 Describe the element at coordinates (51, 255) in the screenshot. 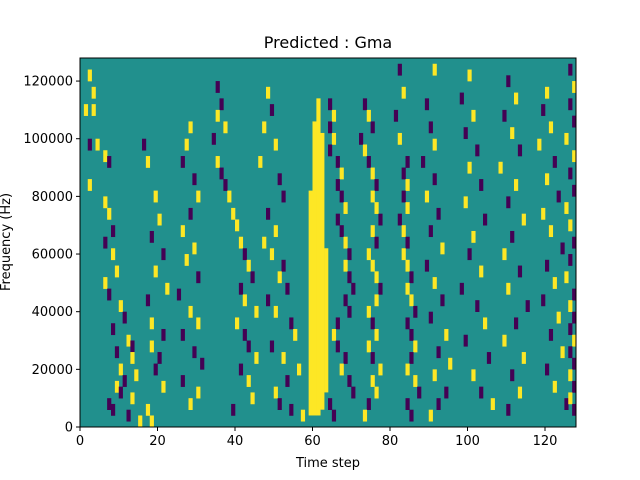

I see `y-axis: 0 20000 40000 60000 80000 100000 120000` at that location.